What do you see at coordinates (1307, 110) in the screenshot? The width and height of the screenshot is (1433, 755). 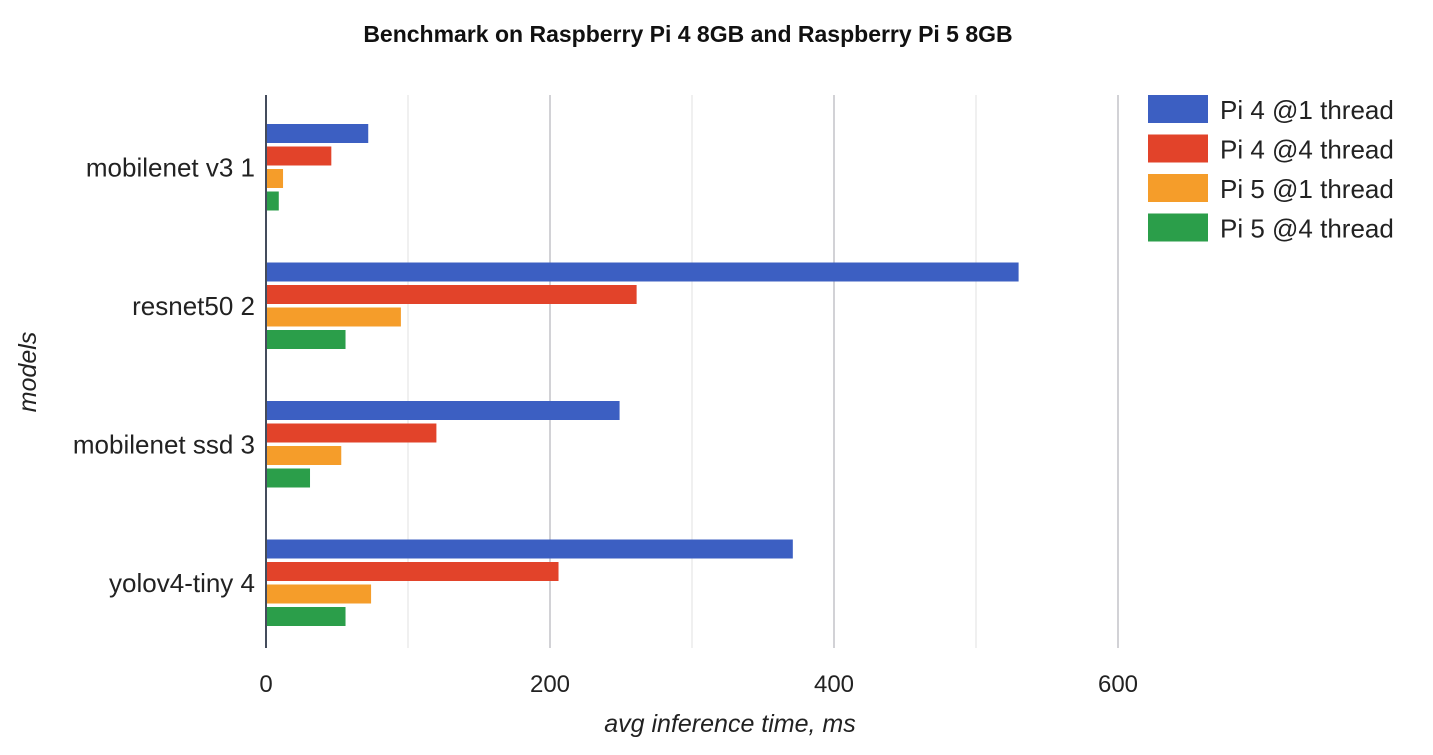 I see `legend-label-0: Pi 4 @1 thread` at bounding box center [1307, 110].